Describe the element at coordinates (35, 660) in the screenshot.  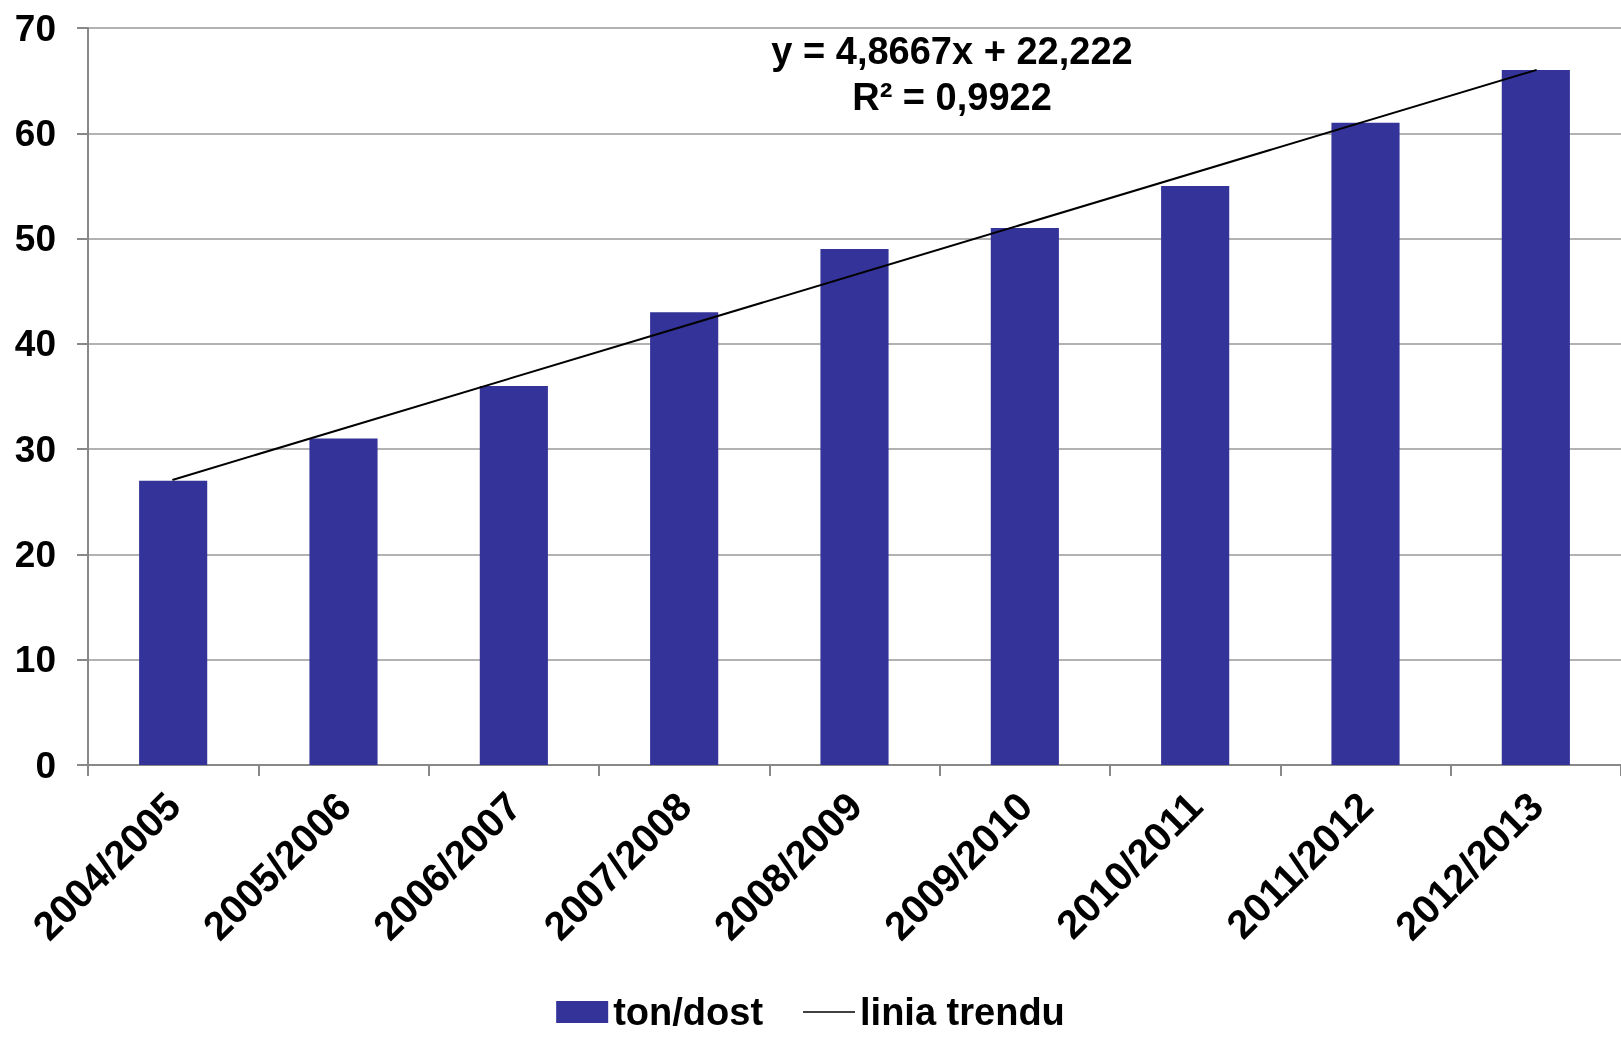
I see `y-tick-label: 10` at that location.